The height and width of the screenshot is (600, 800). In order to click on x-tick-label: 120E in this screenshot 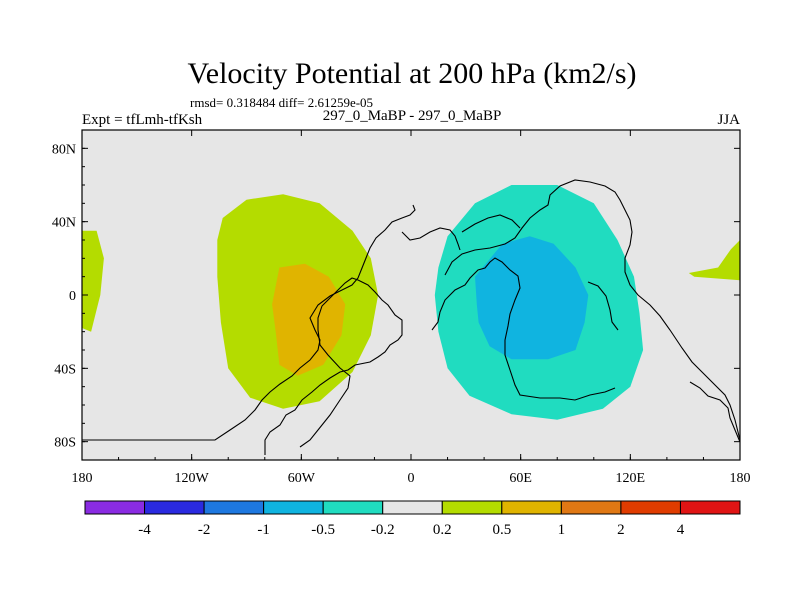, I will do `click(631, 478)`.